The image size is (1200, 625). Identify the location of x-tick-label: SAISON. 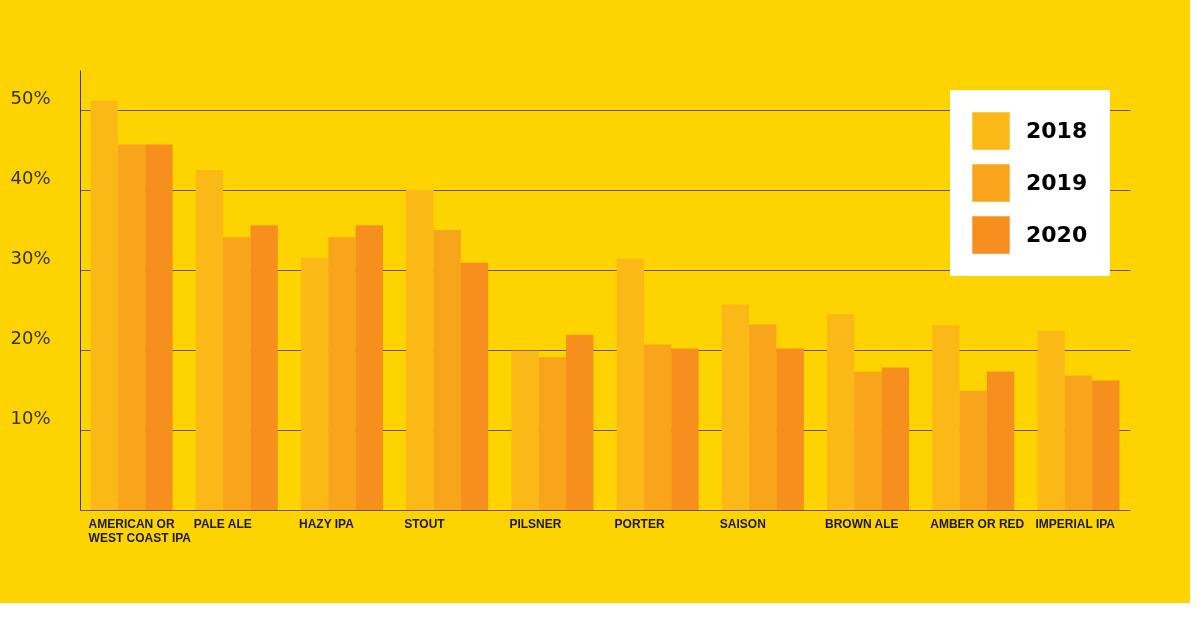
(742, 523).